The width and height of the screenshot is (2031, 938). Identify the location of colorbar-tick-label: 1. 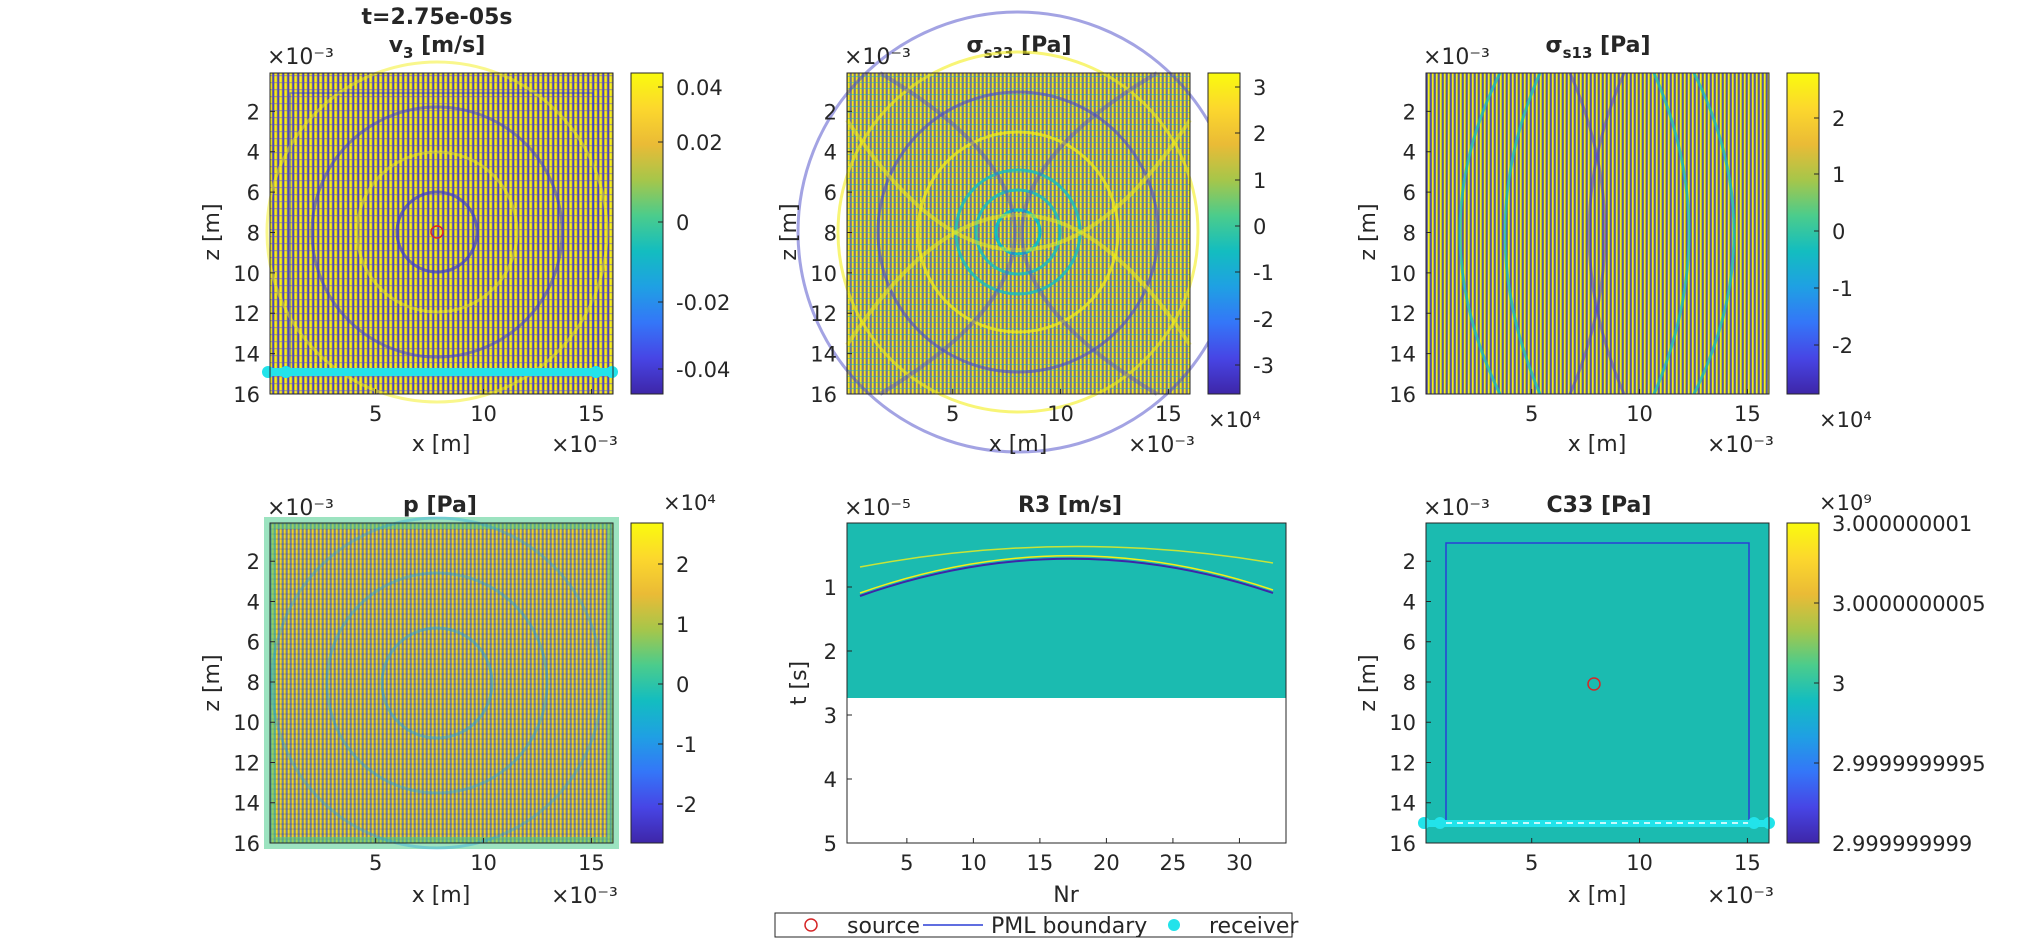
(1838, 175).